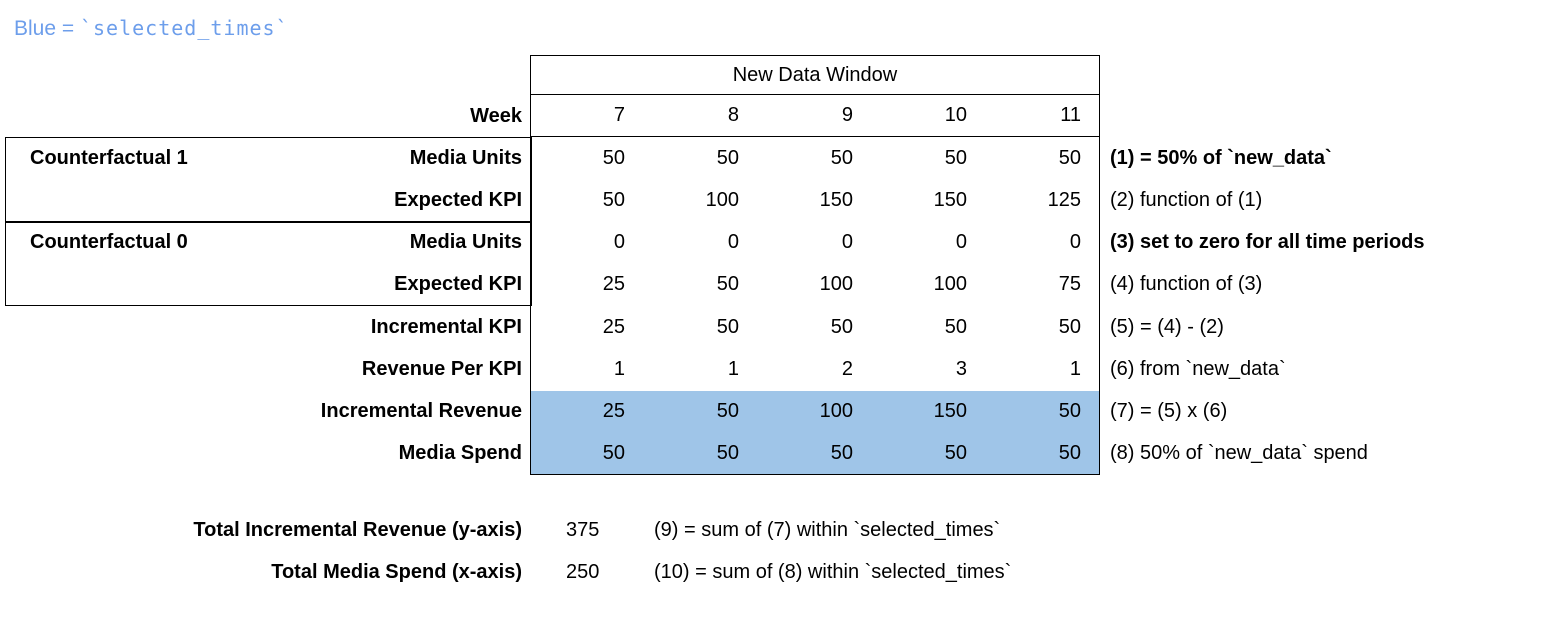  Describe the element at coordinates (1239, 453) in the screenshot. I see `row-annotation: (8) 50% of `new_data` spend` at that location.